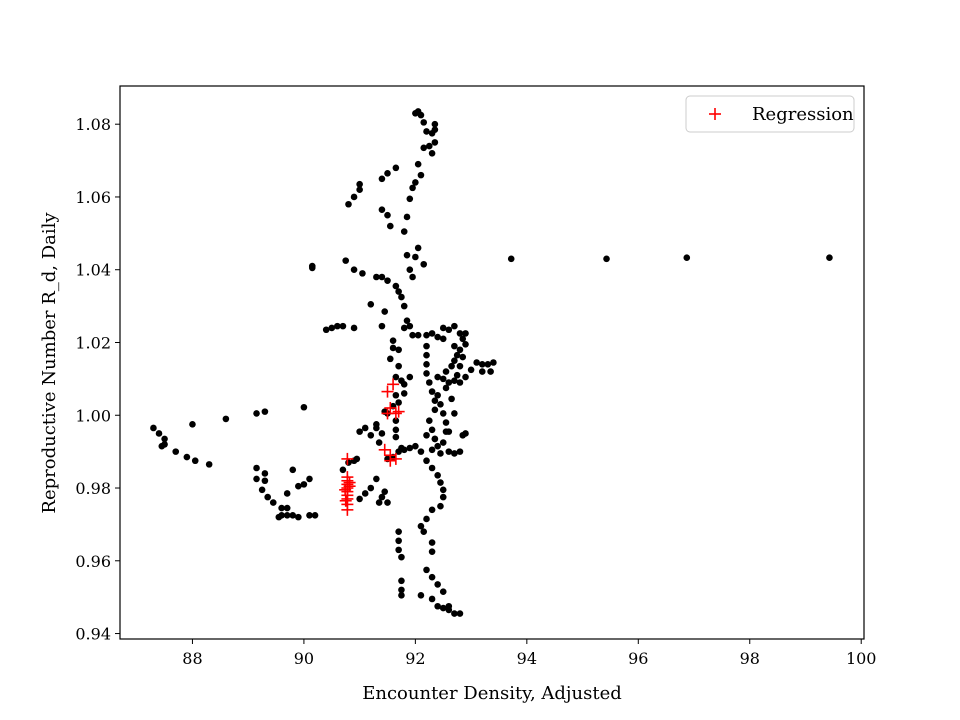  Describe the element at coordinates (49, 363) in the screenshot. I see `y-axis-label: Reproductive Number R_d, Daily` at that location.